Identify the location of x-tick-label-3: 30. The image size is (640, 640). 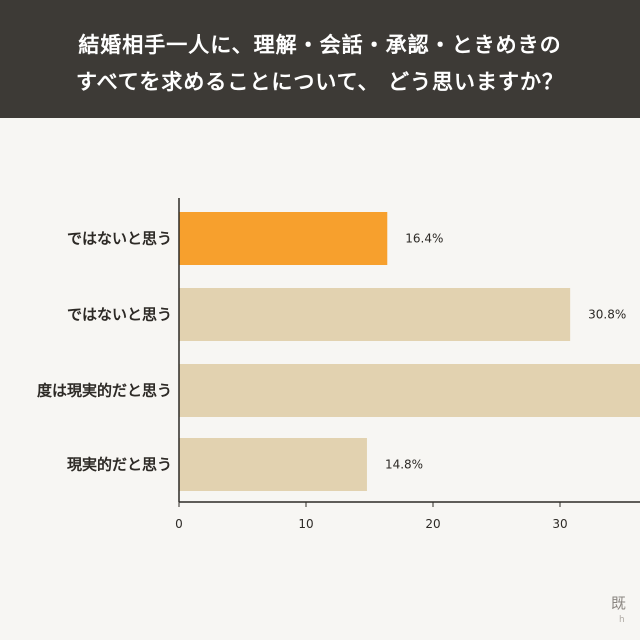
(559, 524).